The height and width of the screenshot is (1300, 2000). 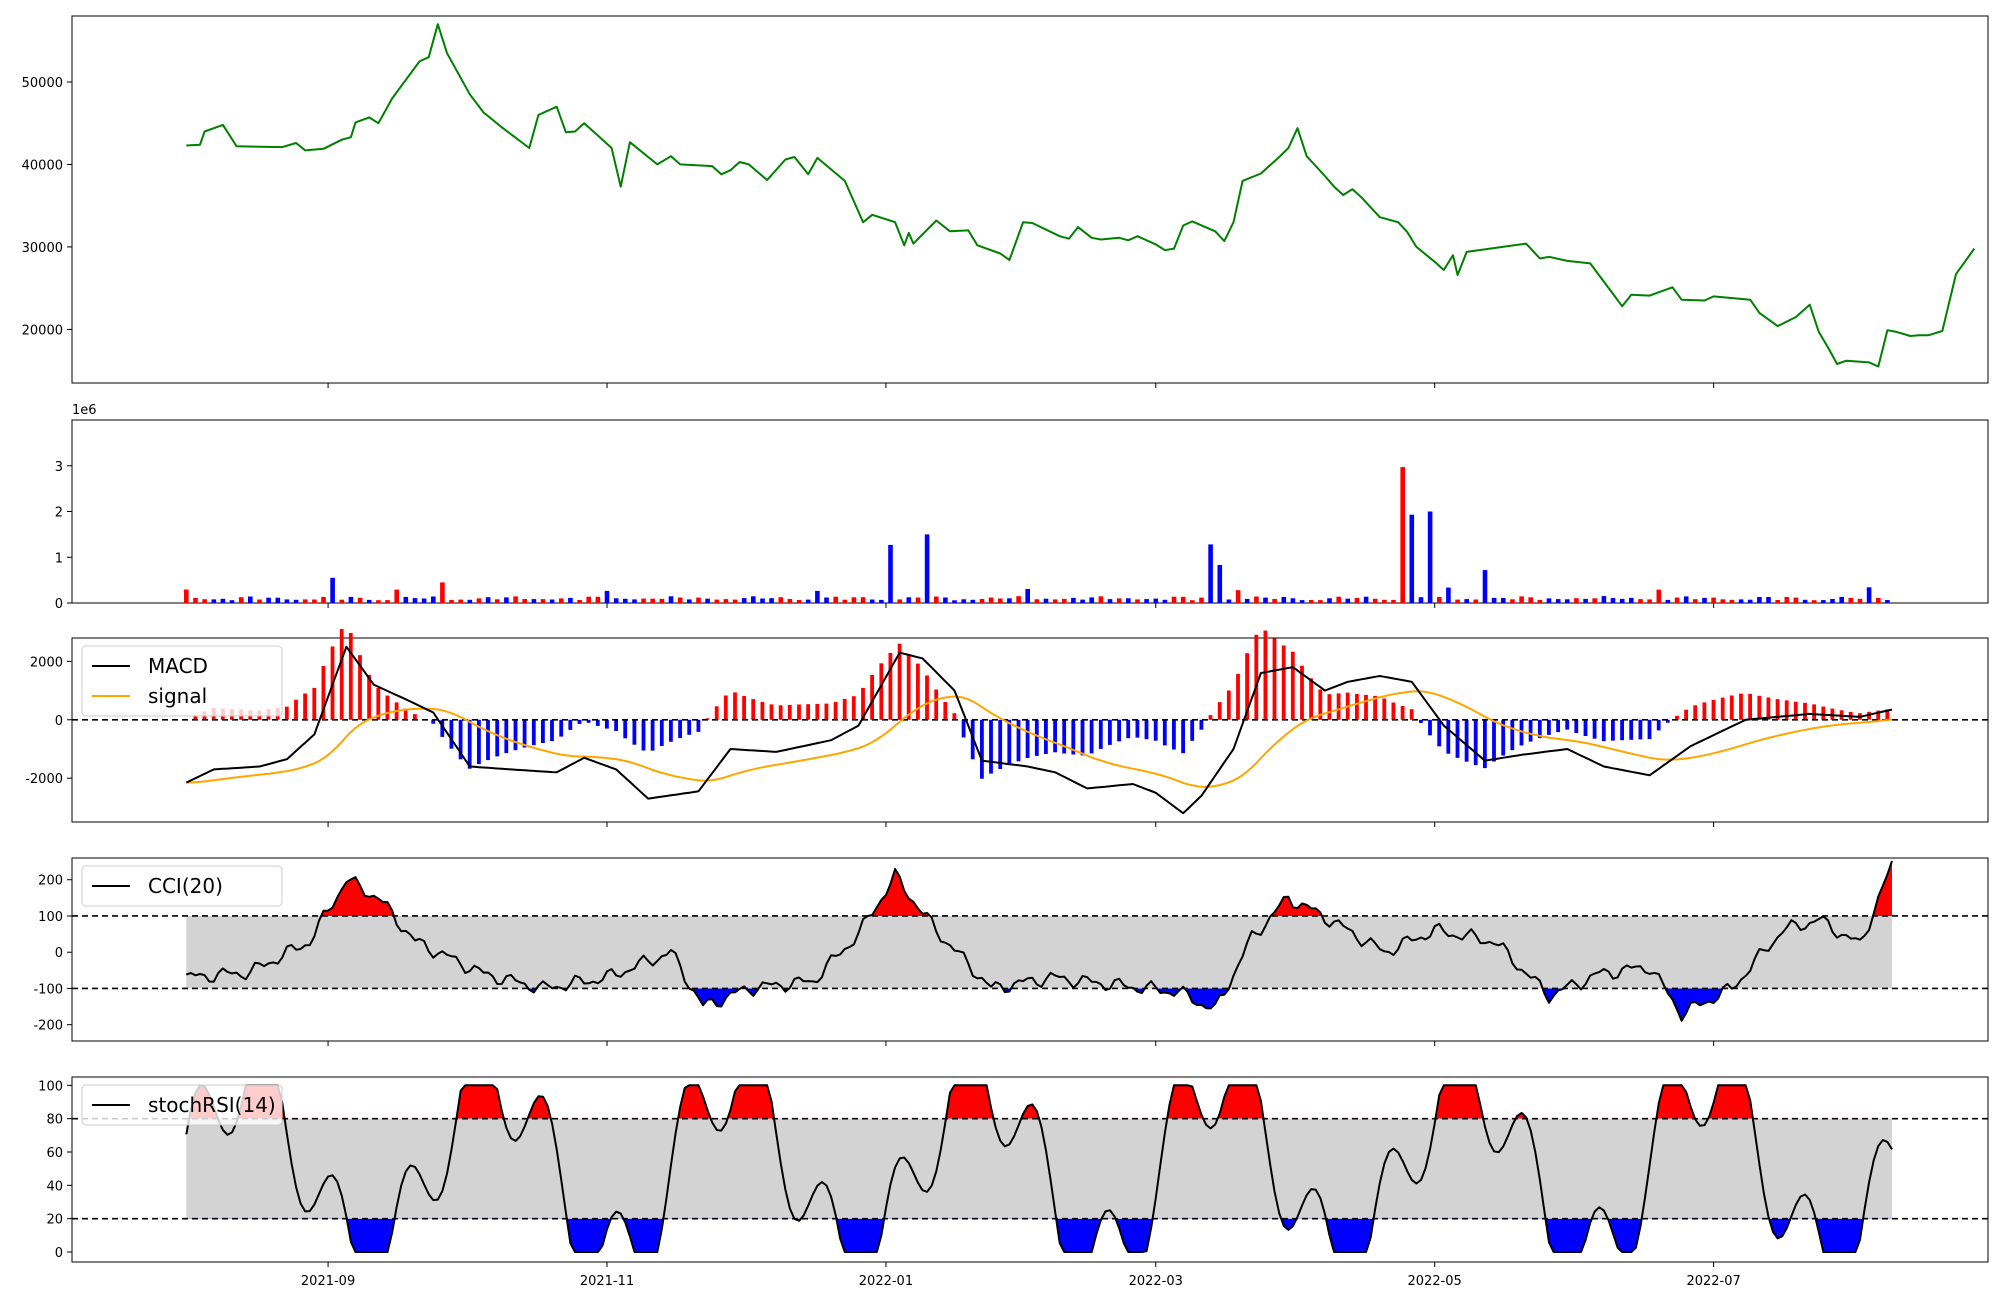 What do you see at coordinates (182, 1105) in the screenshot?
I see `legend-box` at bounding box center [182, 1105].